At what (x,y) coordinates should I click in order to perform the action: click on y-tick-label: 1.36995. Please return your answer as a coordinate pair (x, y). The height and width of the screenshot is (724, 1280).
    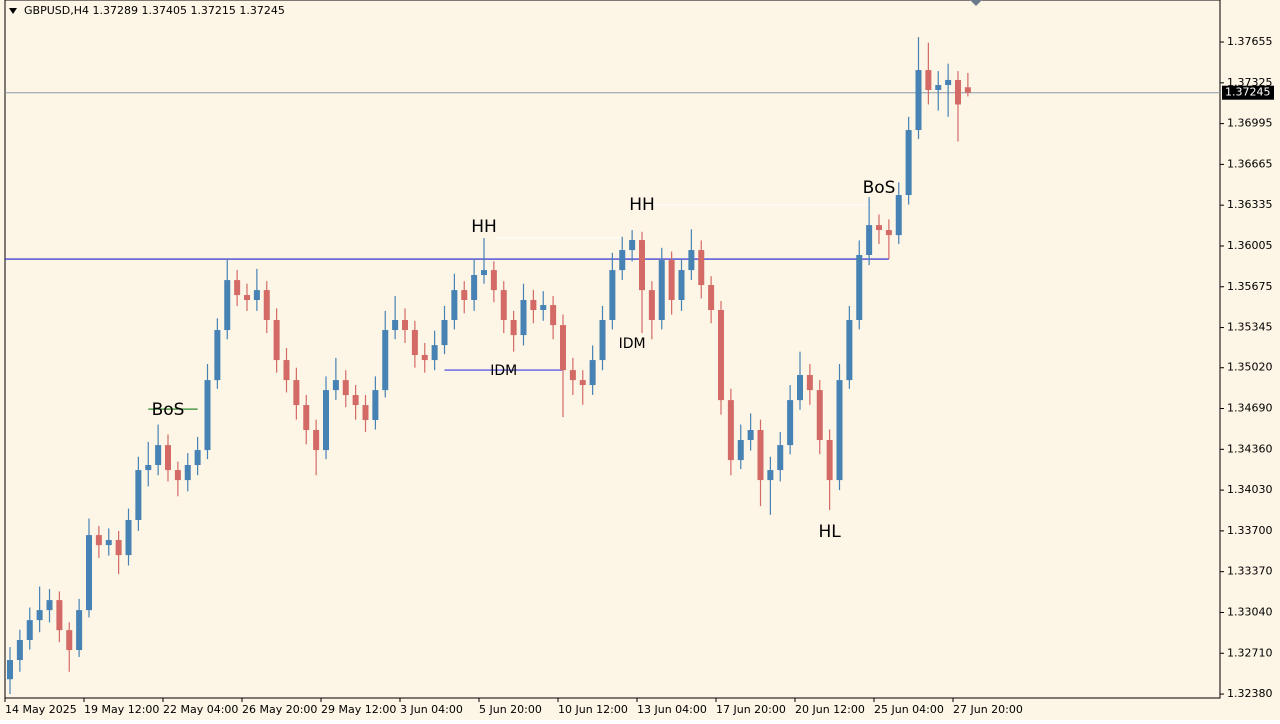
    Looking at the image, I should click on (1250, 123).